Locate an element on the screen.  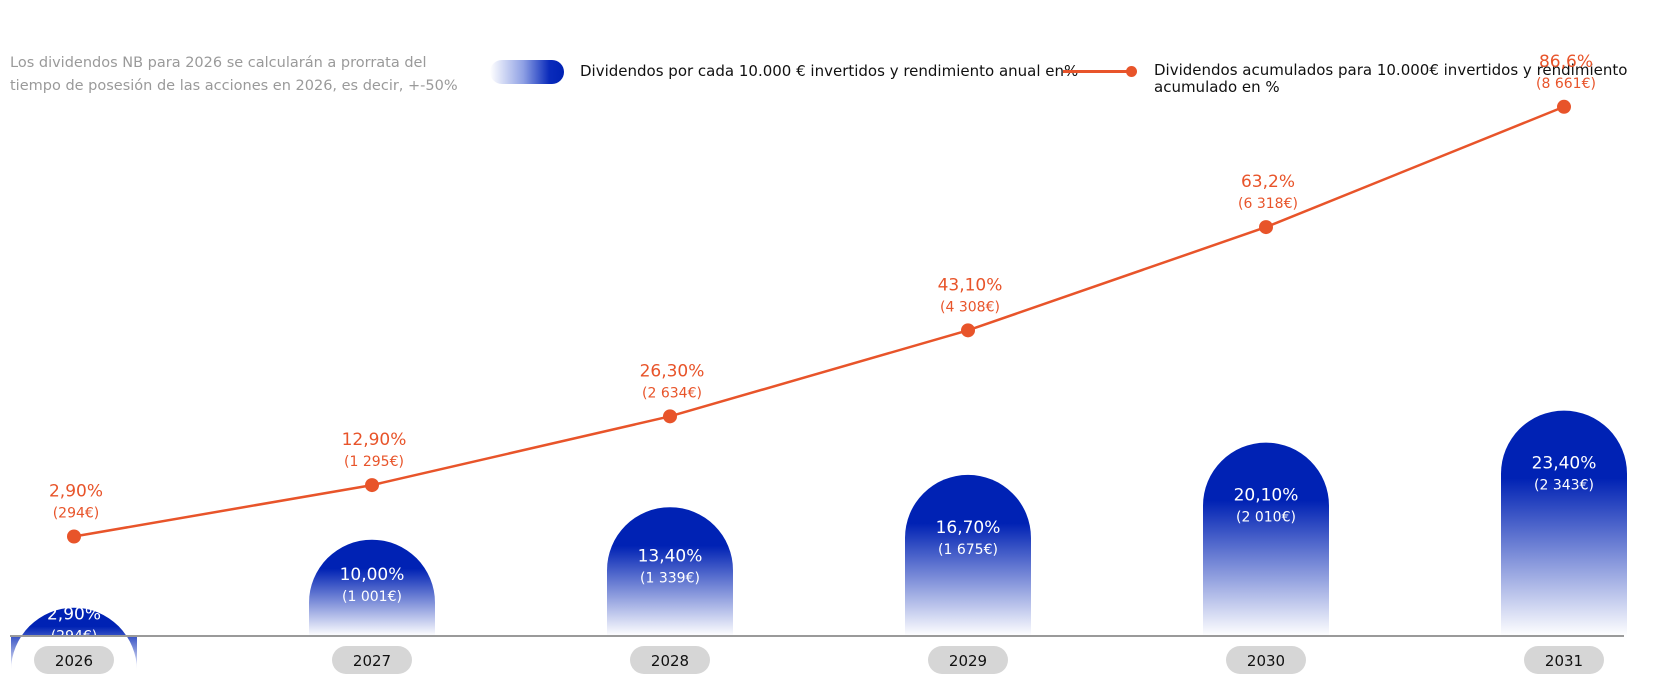
x-tick-label: 2031 is located at coordinates (1564, 661).